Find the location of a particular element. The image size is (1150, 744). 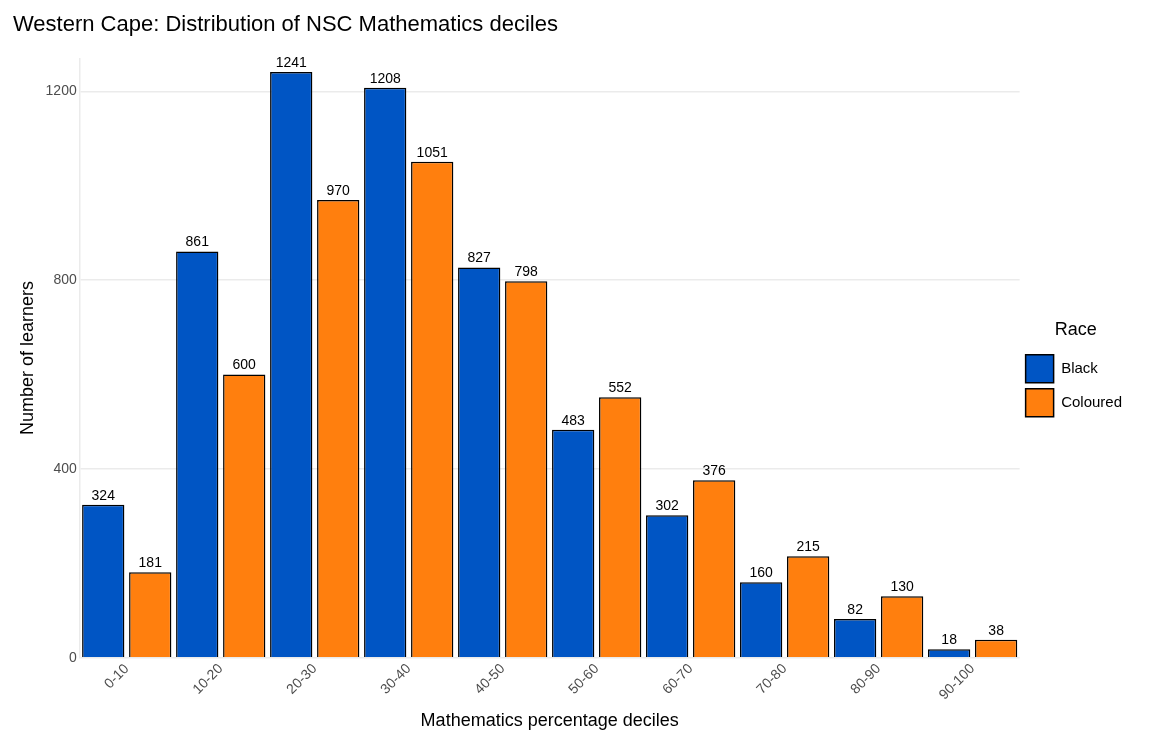

data-label: 861 is located at coordinates (197, 241).